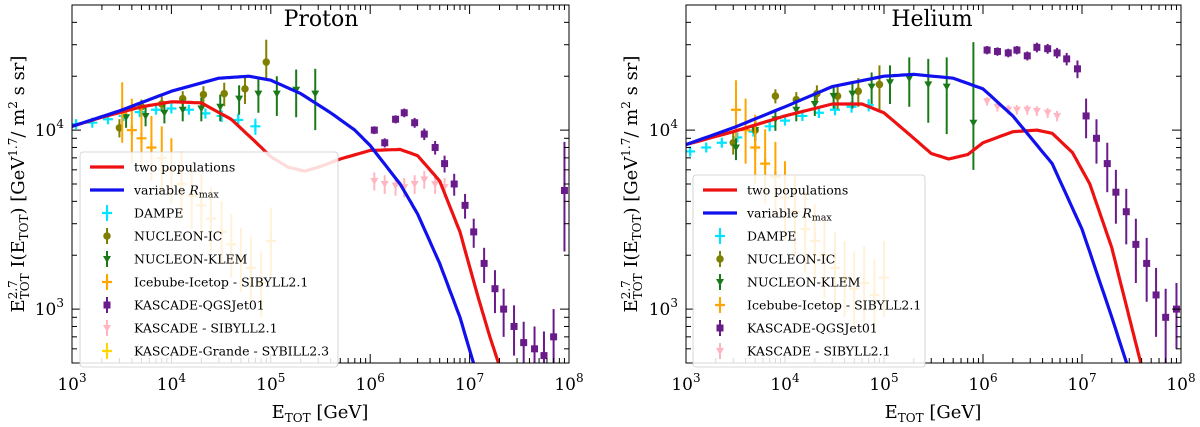 The width and height of the screenshot is (1200, 427). I want to click on legend-item: KASCADE-Grande - SYBILL2.3, so click(215, 351).